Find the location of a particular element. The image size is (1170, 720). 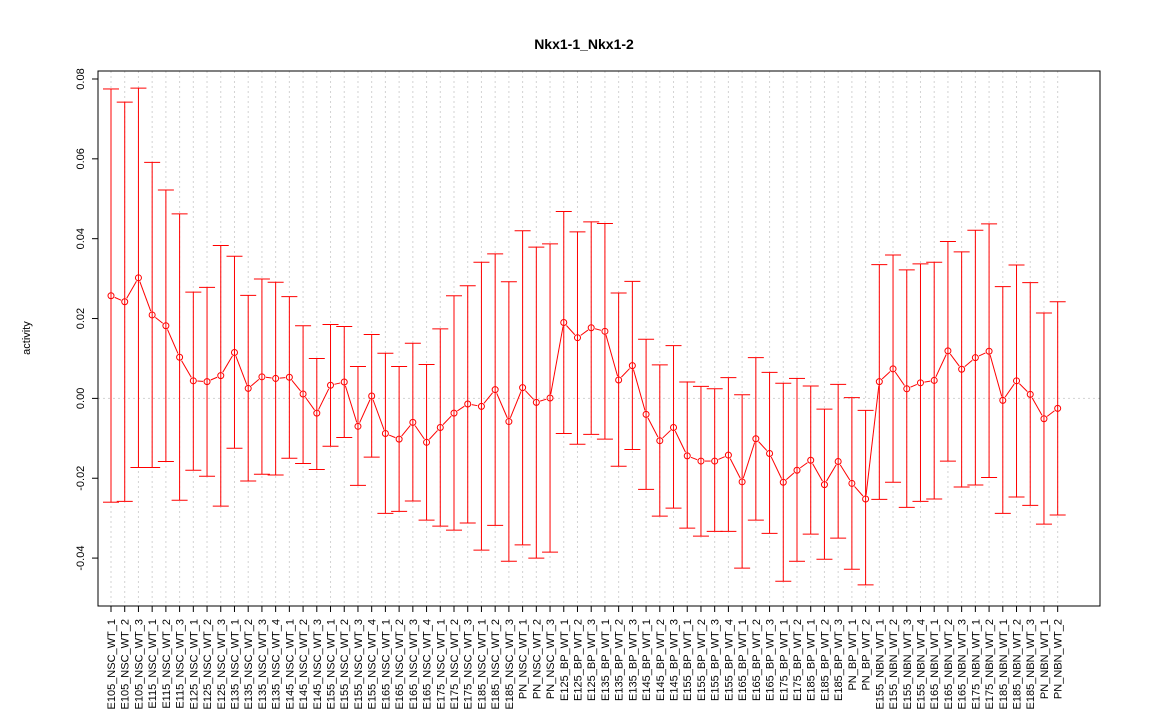

x-tick-label: E175_NSC_WT_2 is located at coordinates (455, 664).